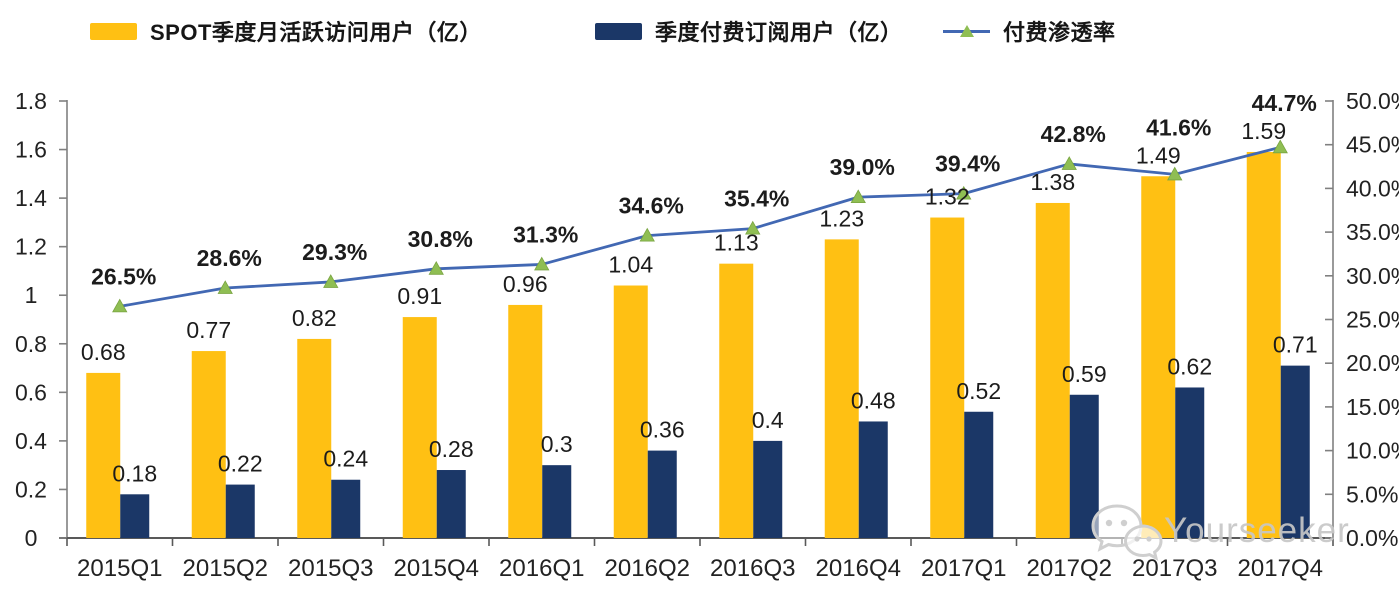 The image size is (1399, 596). I want to click on category-label: 2015Q1, so click(119, 568).